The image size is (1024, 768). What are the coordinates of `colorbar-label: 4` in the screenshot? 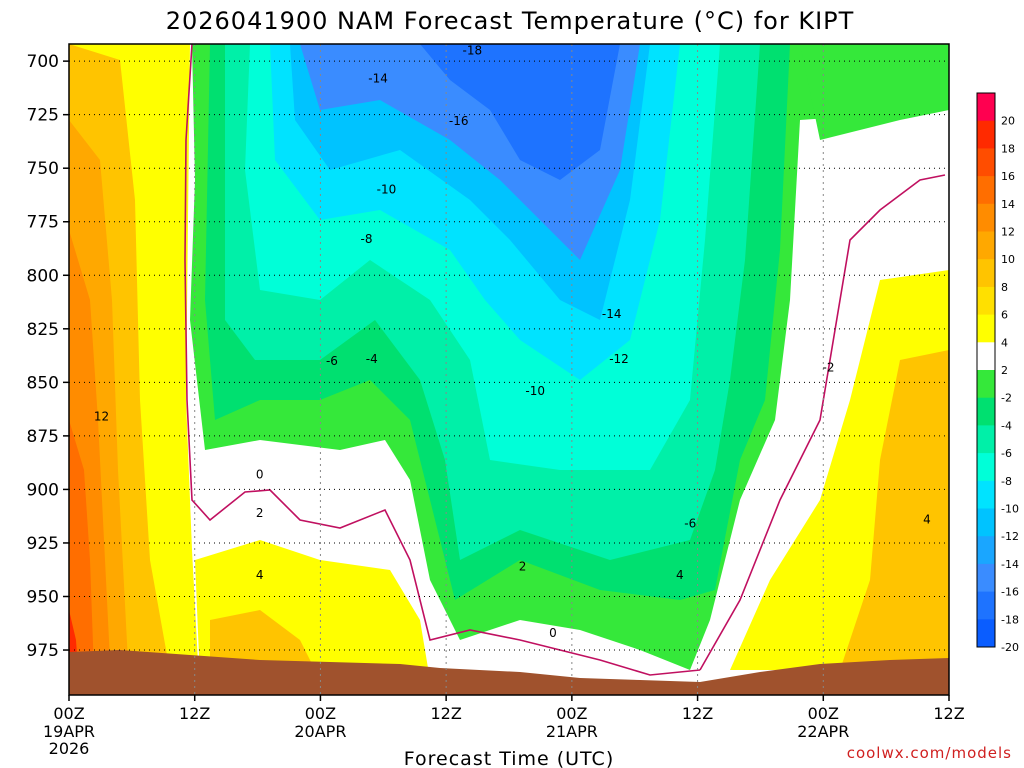 It's located at (1004, 342).